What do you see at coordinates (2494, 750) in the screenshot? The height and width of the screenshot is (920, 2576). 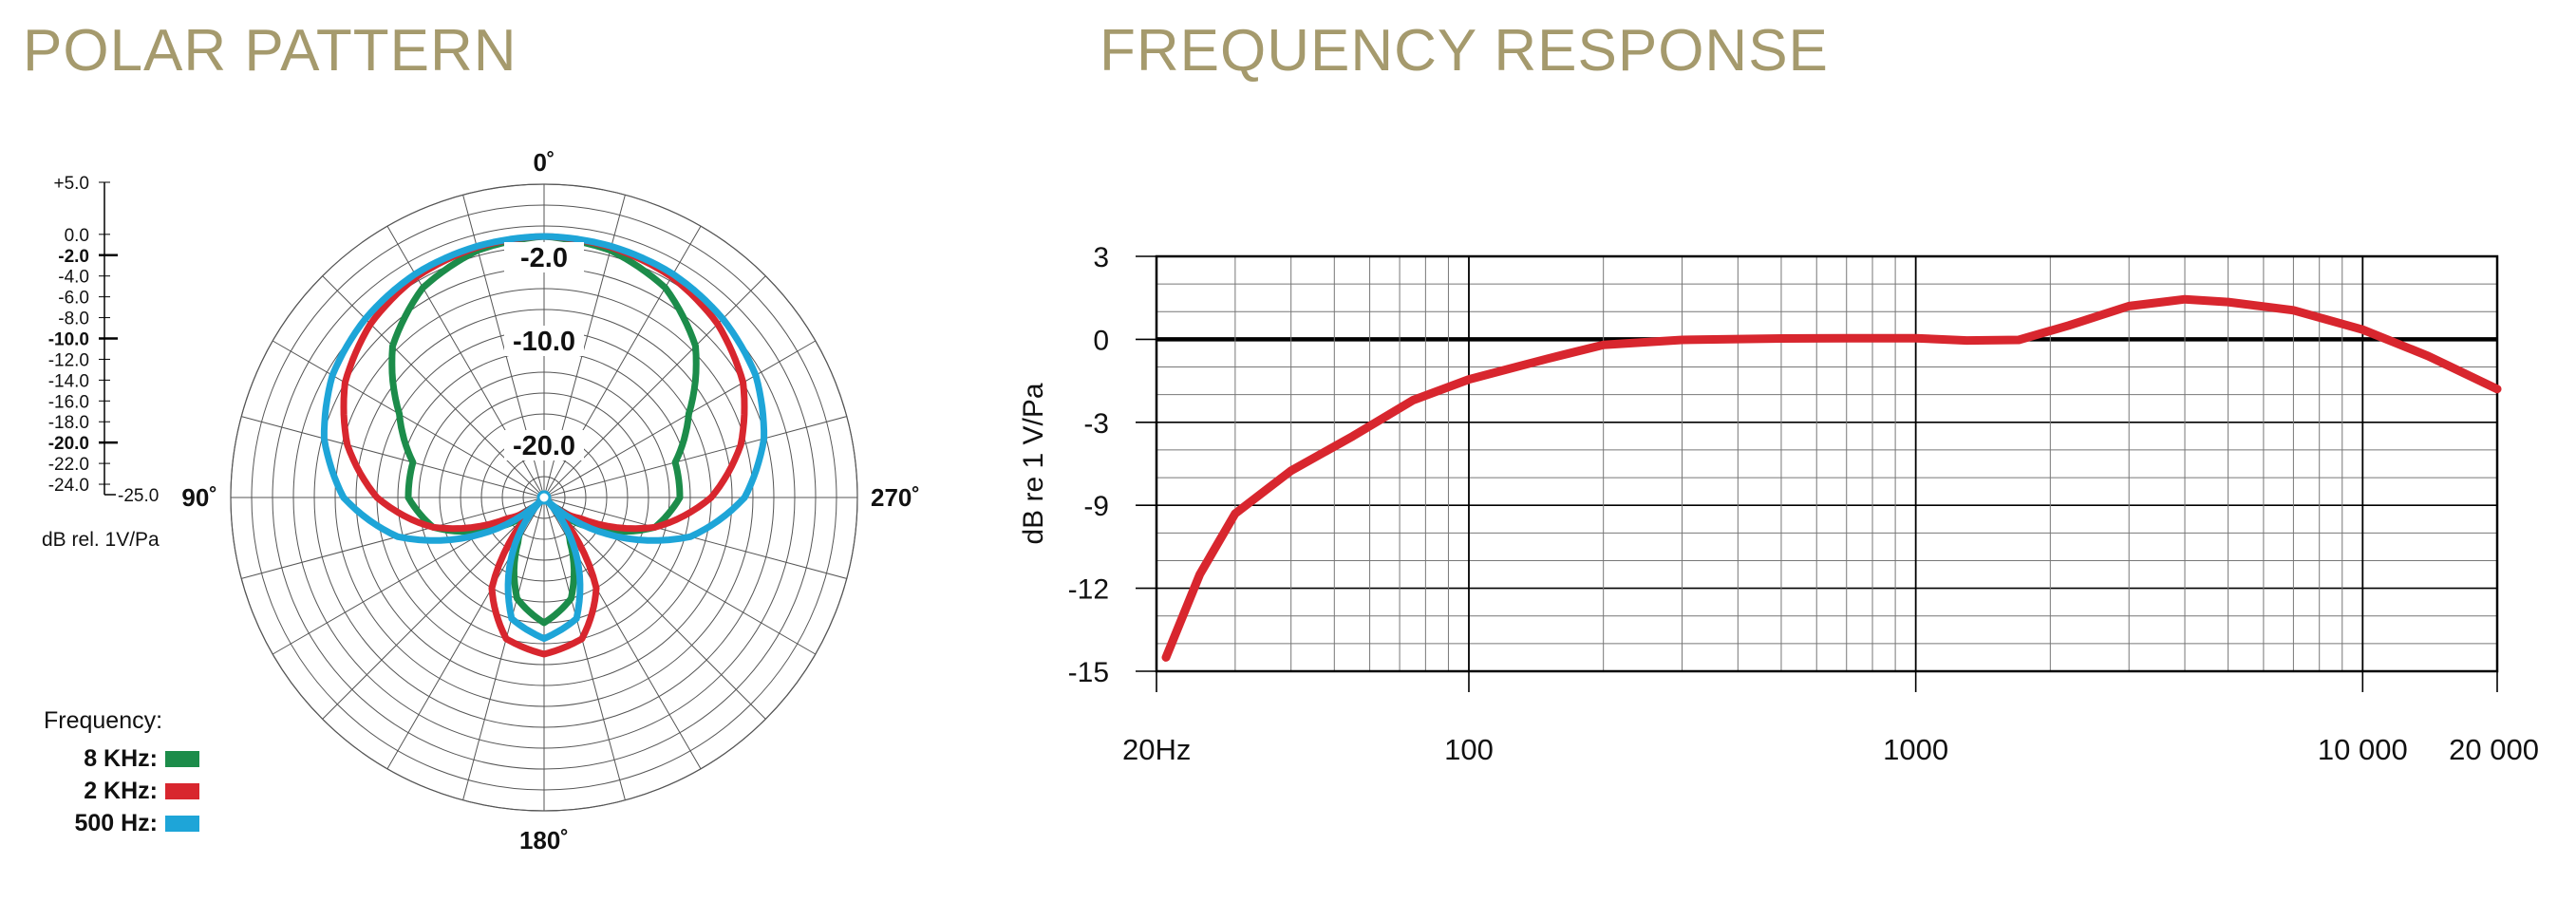 I see `x-tick-label: 20 000` at bounding box center [2494, 750].